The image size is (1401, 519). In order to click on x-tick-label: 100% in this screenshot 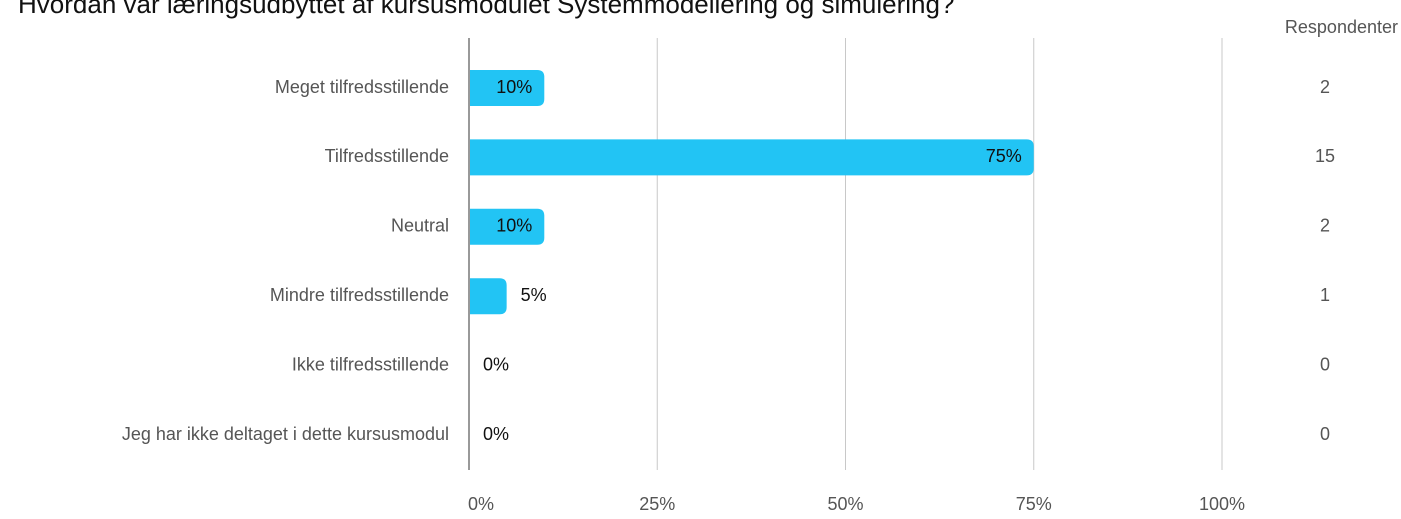, I will do `click(1222, 504)`.